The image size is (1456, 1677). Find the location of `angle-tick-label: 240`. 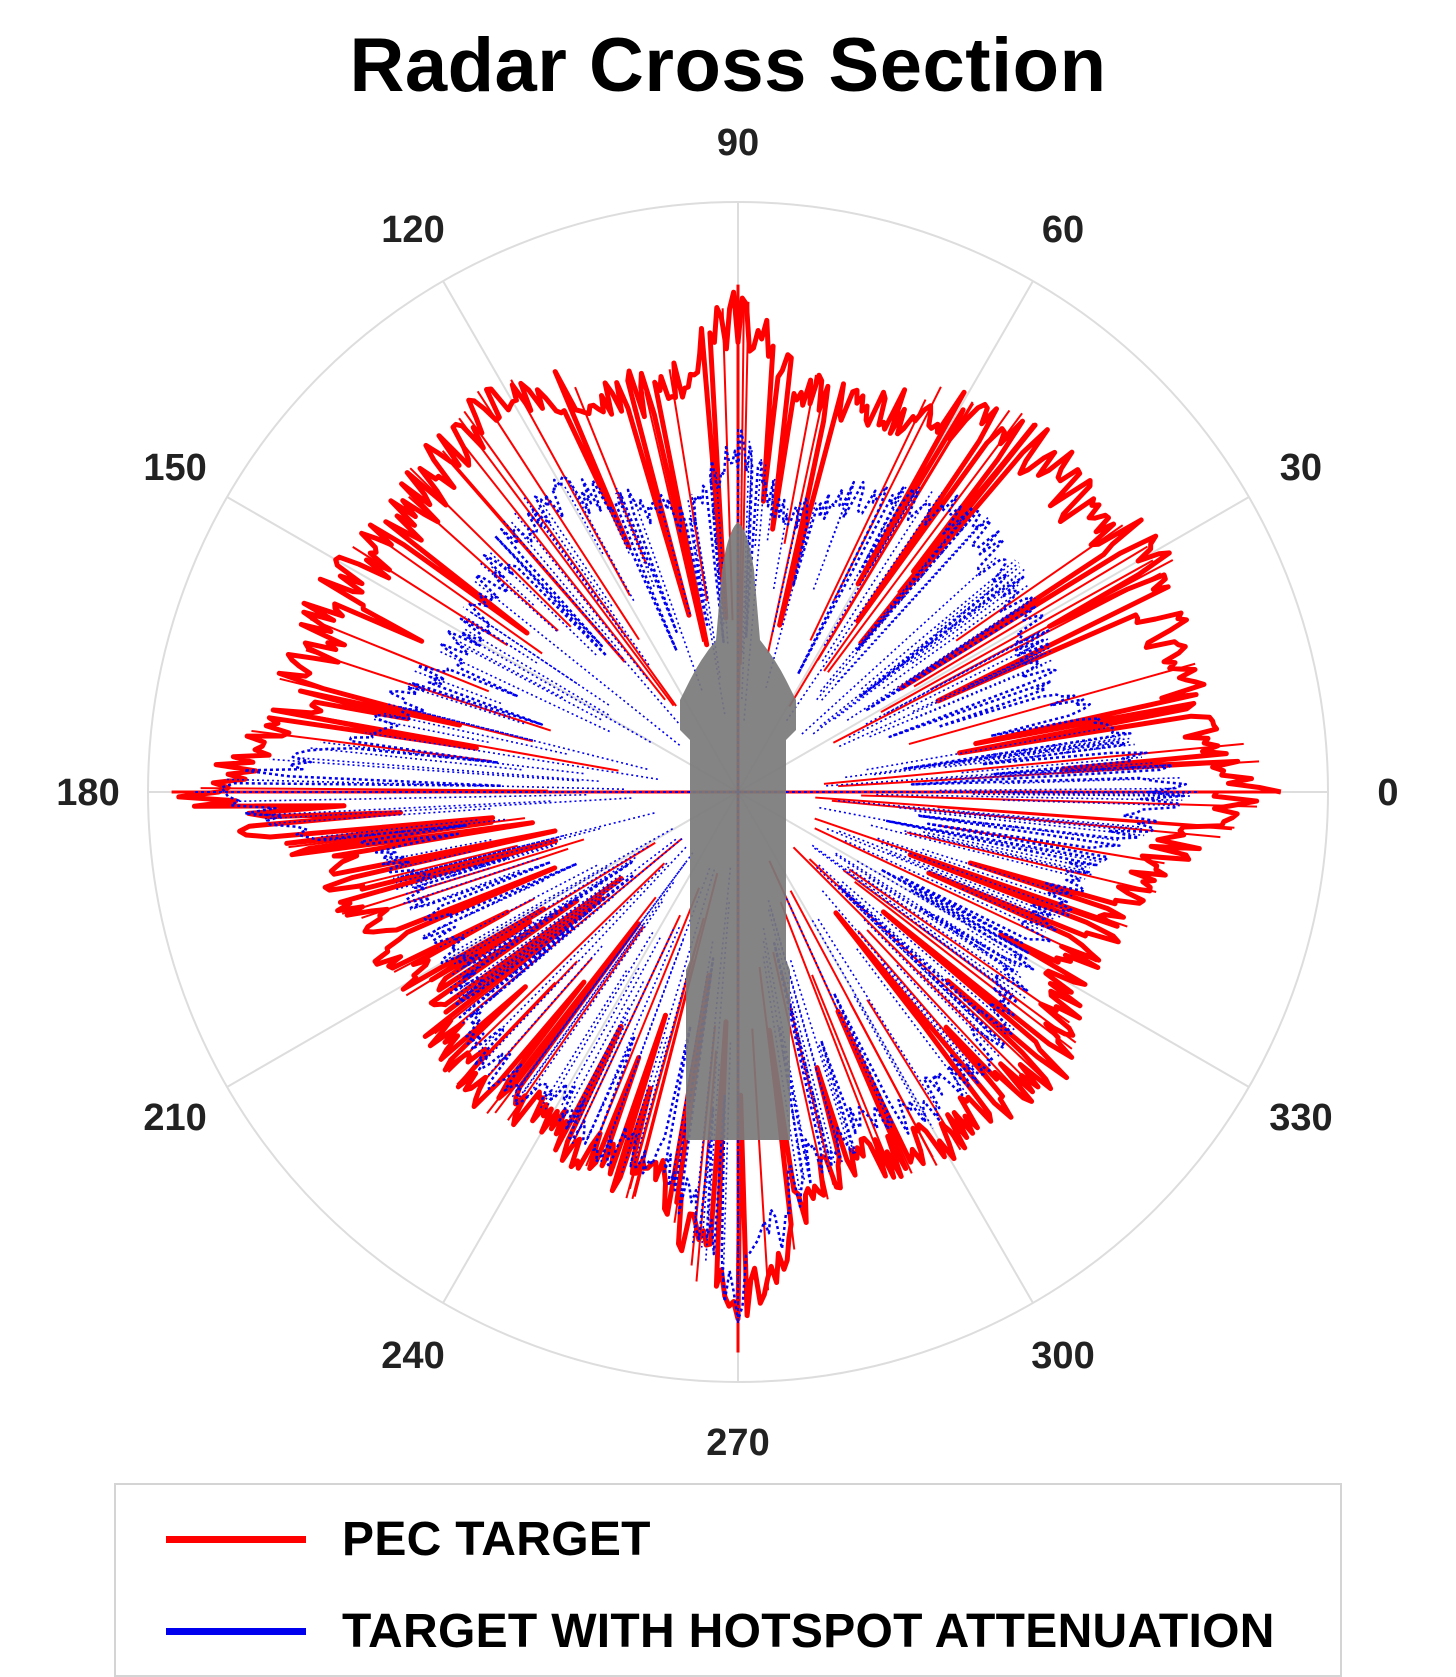

angle-tick-label: 240 is located at coordinates (412, 1356).